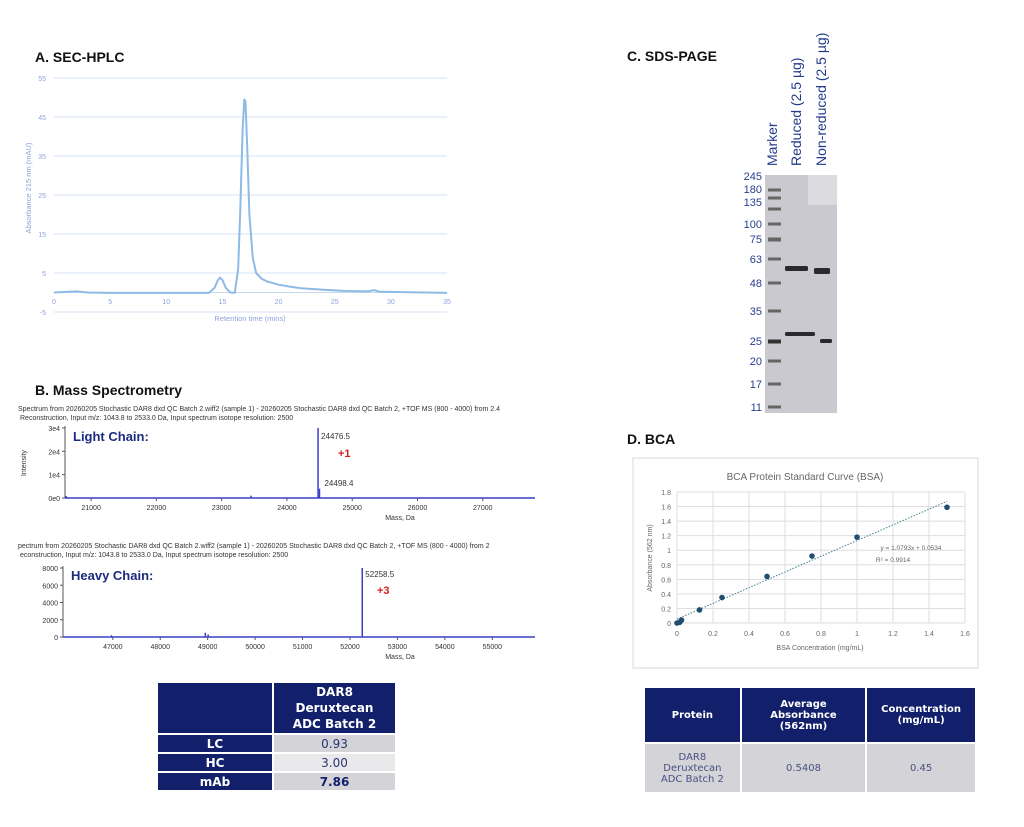 Image resolution: width=1024 pixels, height=827 pixels. I want to click on x-tick-label: 35, so click(447, 302).